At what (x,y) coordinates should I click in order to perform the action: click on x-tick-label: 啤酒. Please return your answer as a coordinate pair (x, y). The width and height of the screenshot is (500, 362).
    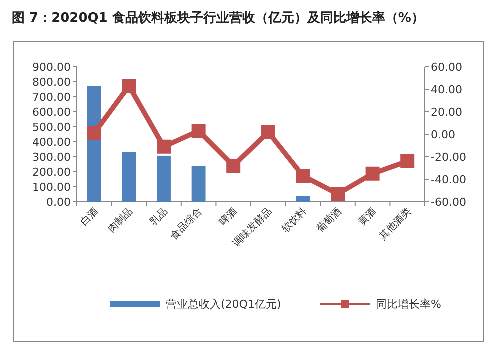
    Looking at the image, I should click on (228, 217).